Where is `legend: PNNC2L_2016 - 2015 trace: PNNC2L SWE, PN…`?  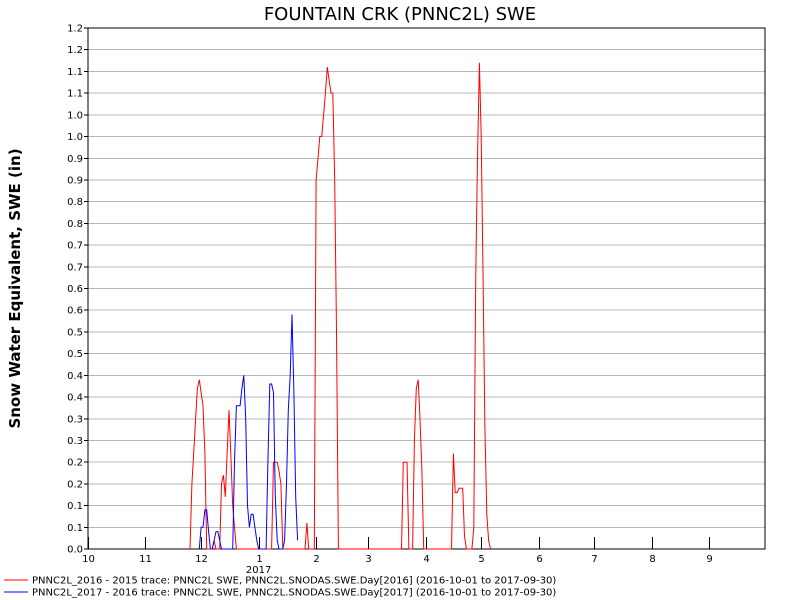
legend: PNNC2L_2016 - 2015 trace: PNNC2L SWE, PN… is located at coordinates (280, 587).